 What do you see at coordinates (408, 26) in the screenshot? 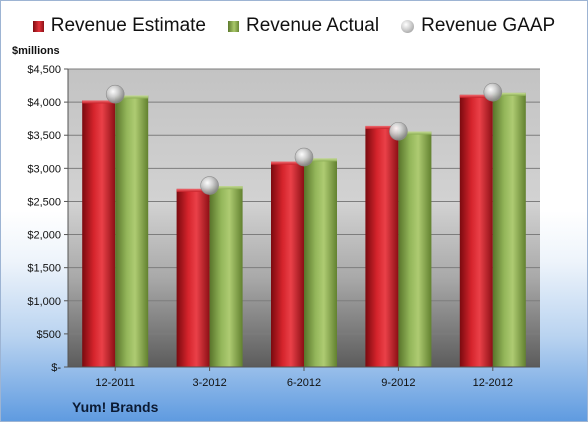
I see `legend-swatch-gaap` at bounding box center [408, 26].